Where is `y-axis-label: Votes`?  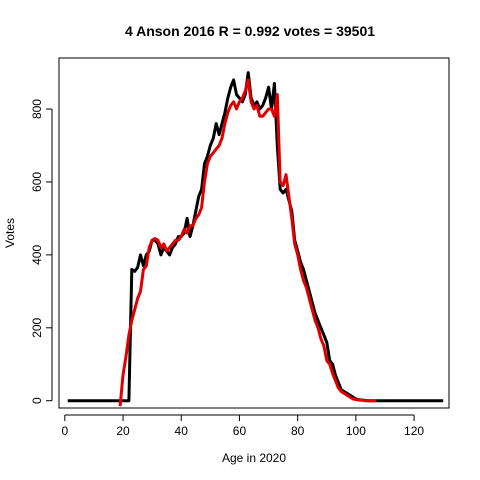 y-axis-label: Votes is located at coordinates (10, 233).